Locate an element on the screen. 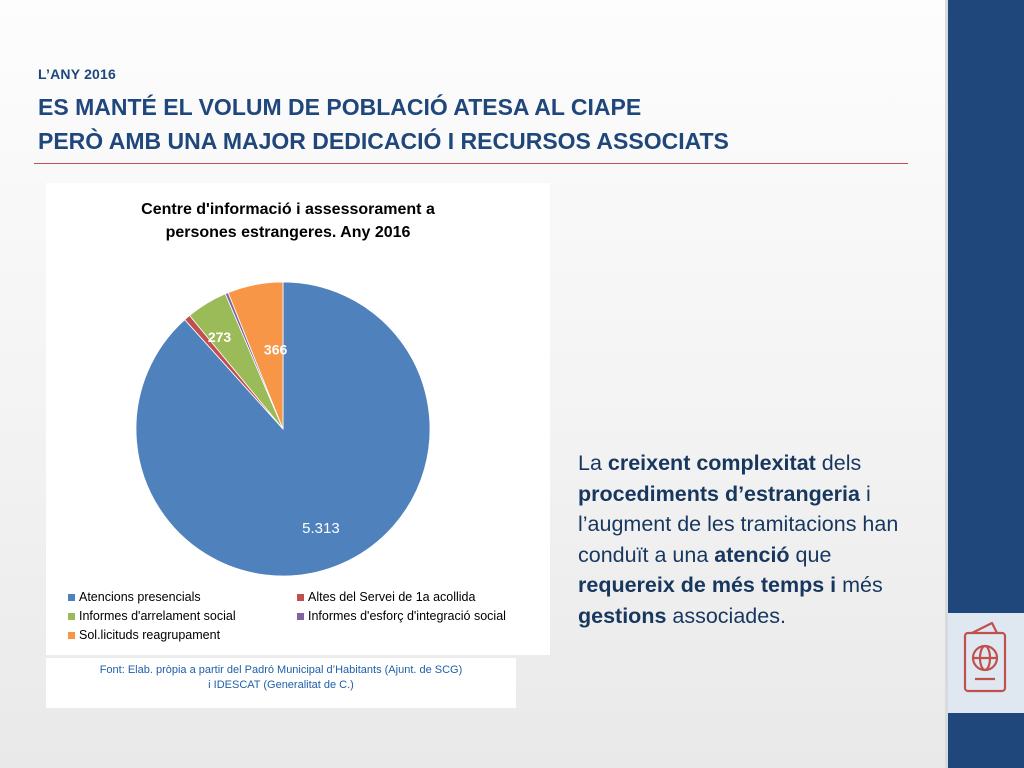  body-text: més is located at coordinates (859, 585).